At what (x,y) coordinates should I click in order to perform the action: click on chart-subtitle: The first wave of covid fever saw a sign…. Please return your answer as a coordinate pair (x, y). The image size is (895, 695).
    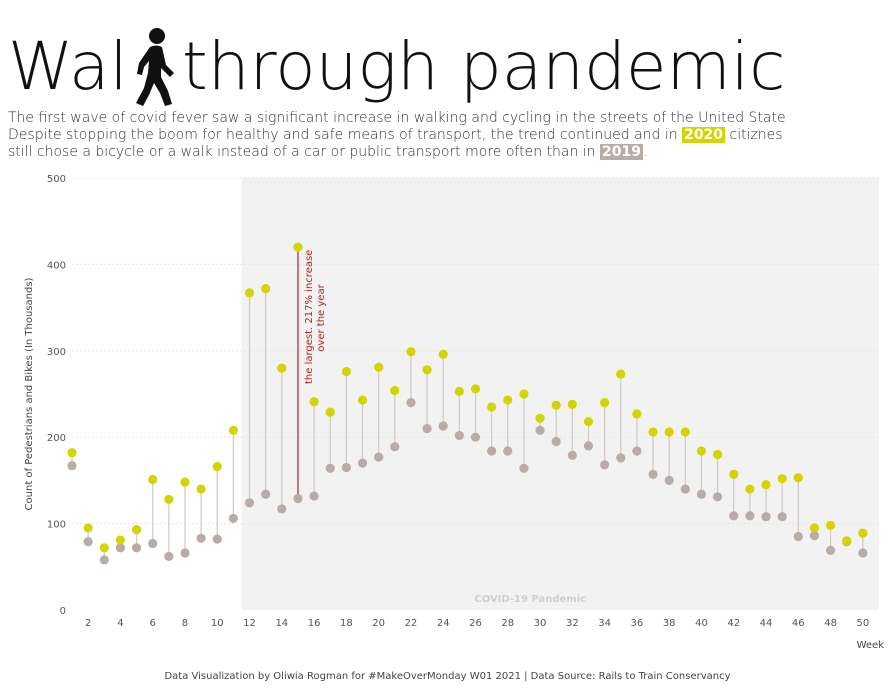
    Looking at the image, I should click on (448, 135).